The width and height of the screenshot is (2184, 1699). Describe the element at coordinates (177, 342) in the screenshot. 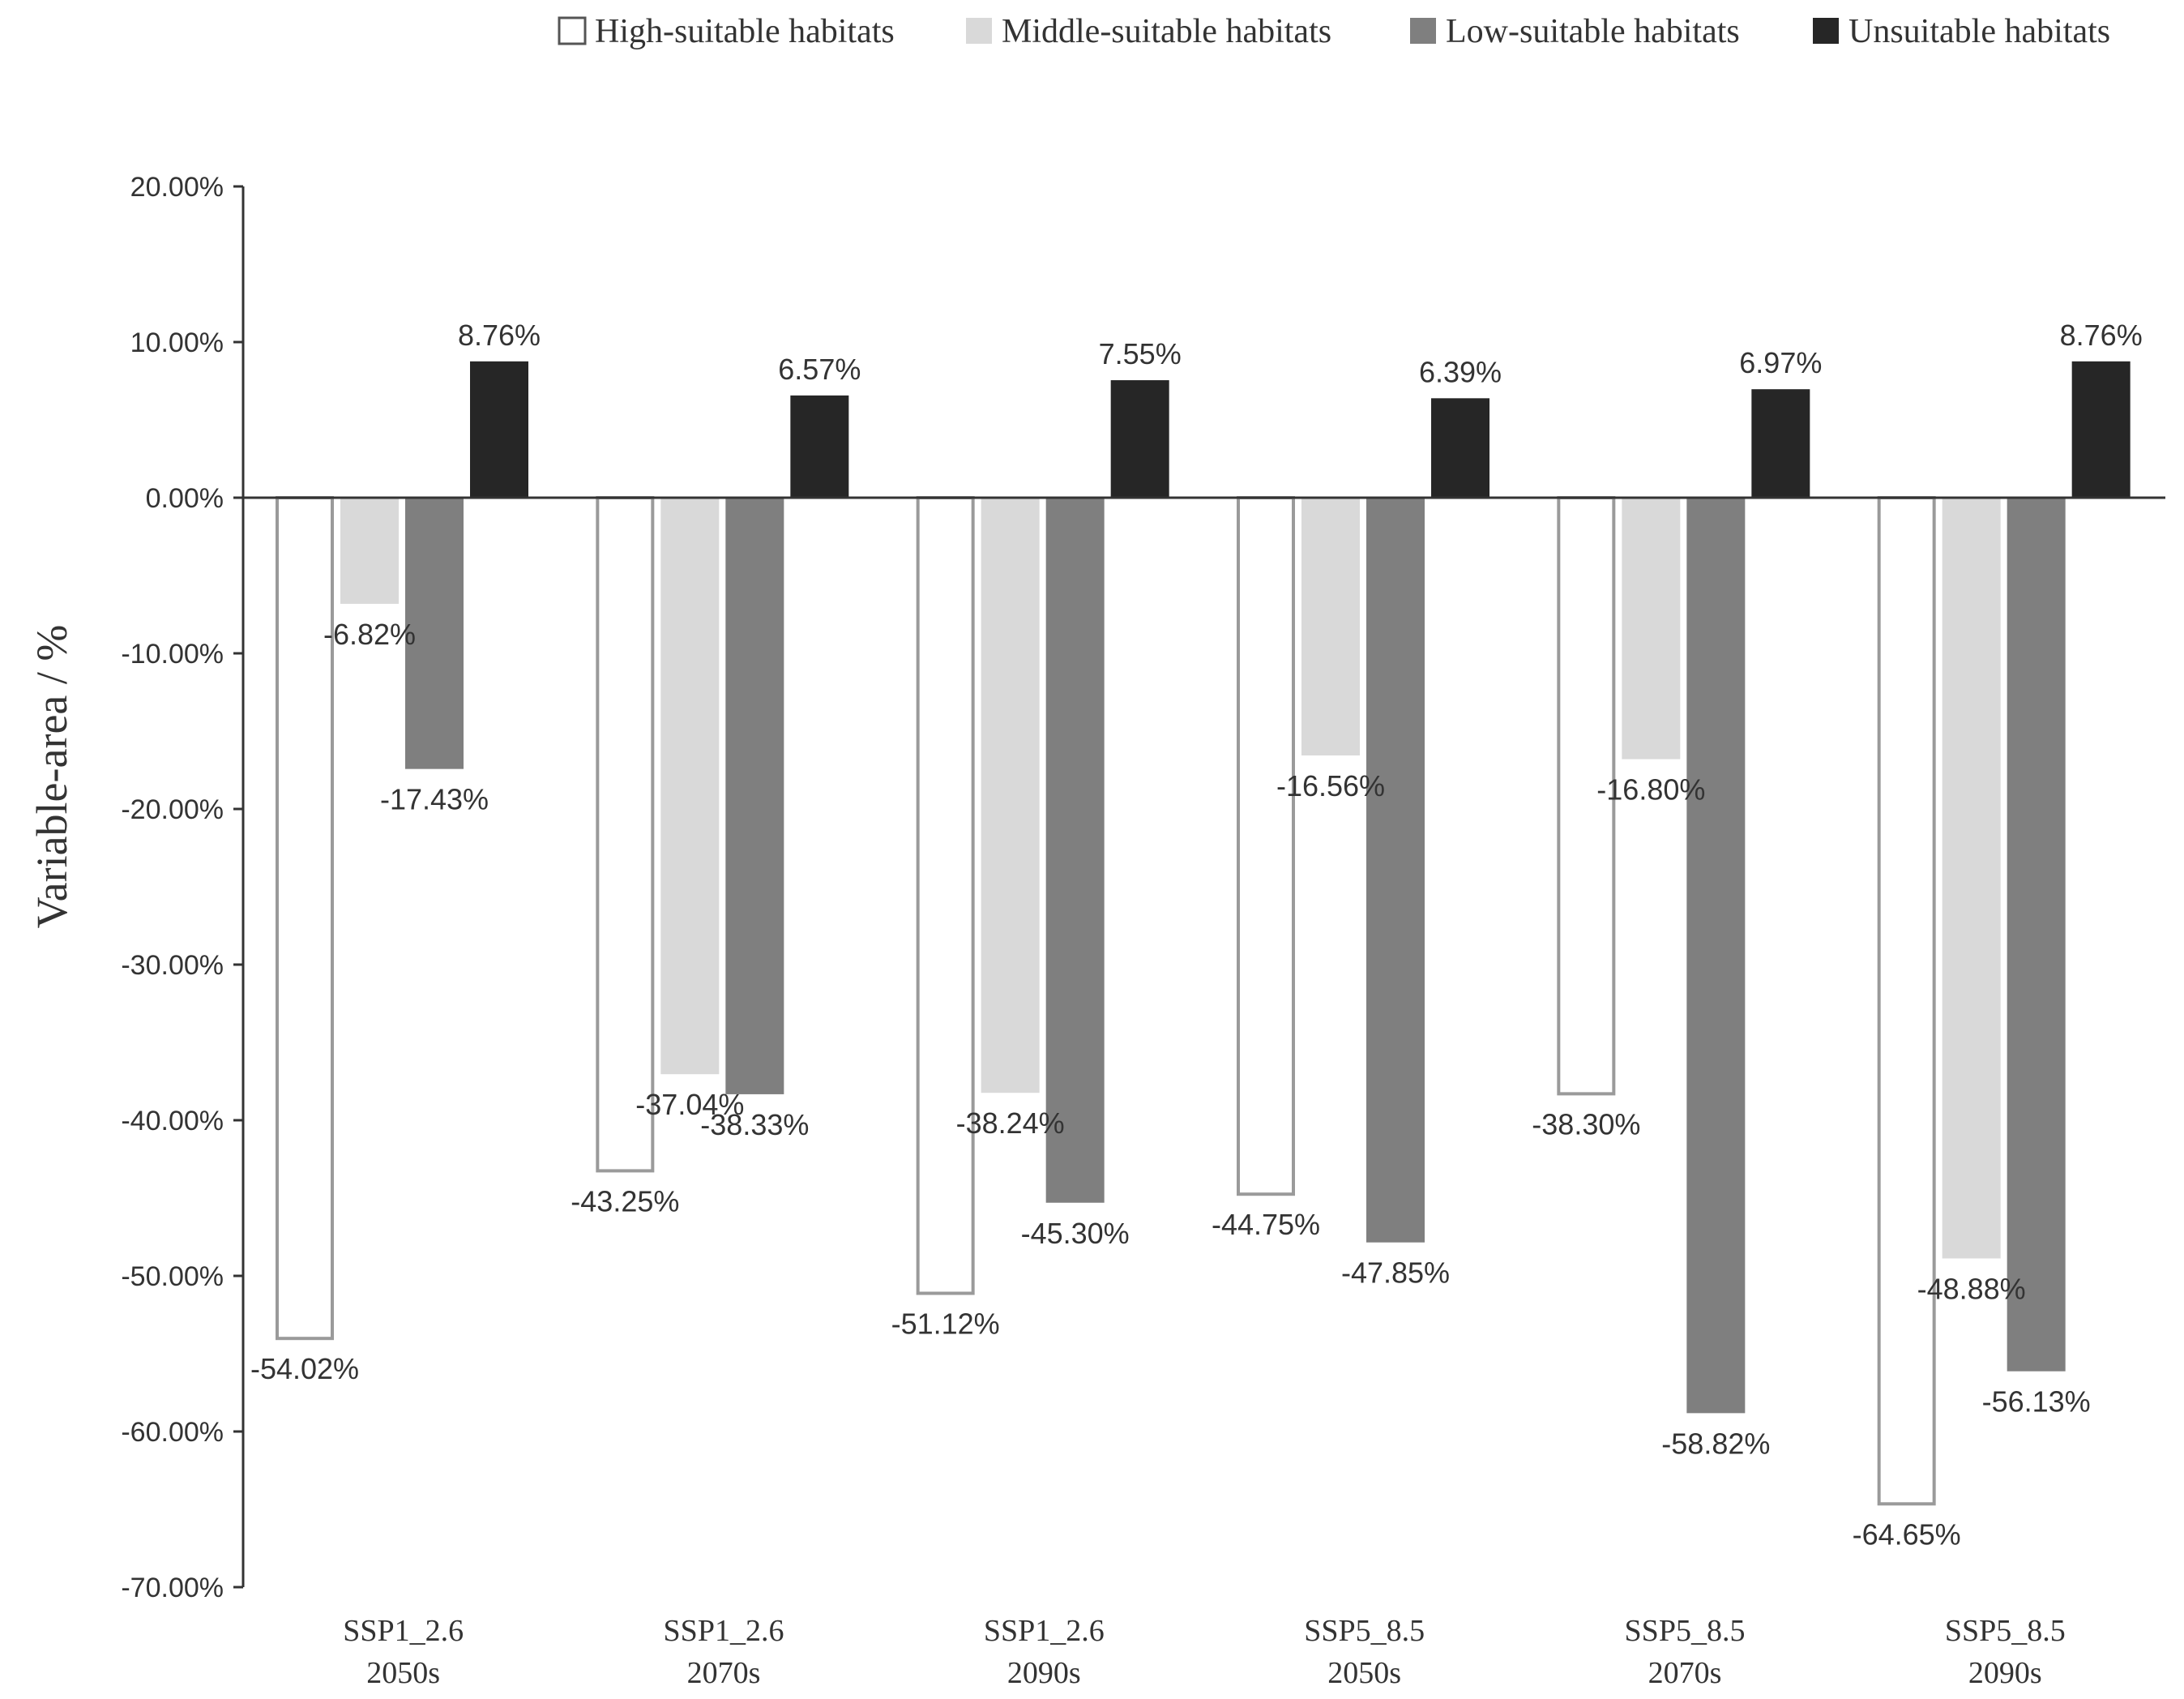

I see `y-tick-label: 10.00%` at that location.